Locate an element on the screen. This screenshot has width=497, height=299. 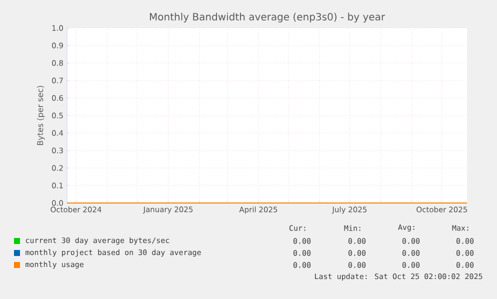
y-axis-title: Bytes (per sec) is located at coordinates (40, 115).